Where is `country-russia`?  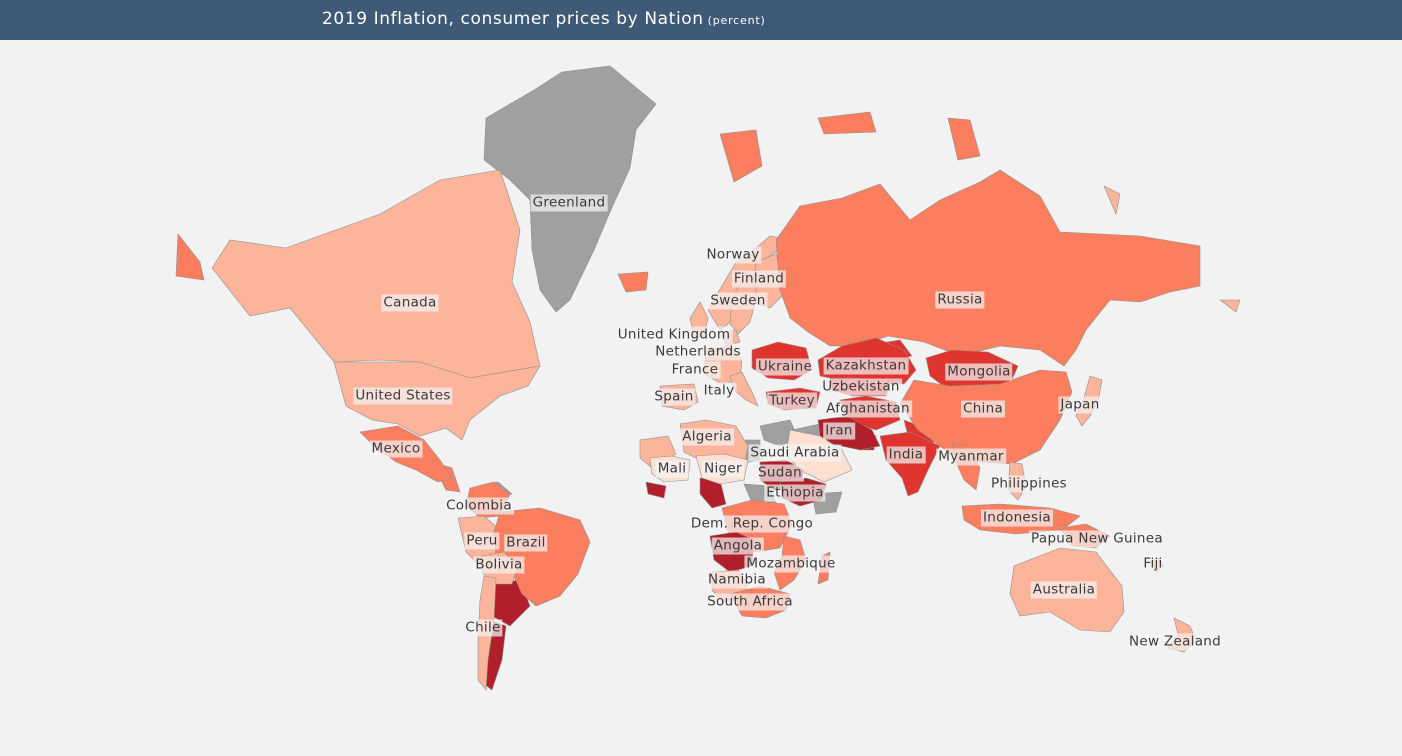
country-russia is located at coordinates (988, 268).